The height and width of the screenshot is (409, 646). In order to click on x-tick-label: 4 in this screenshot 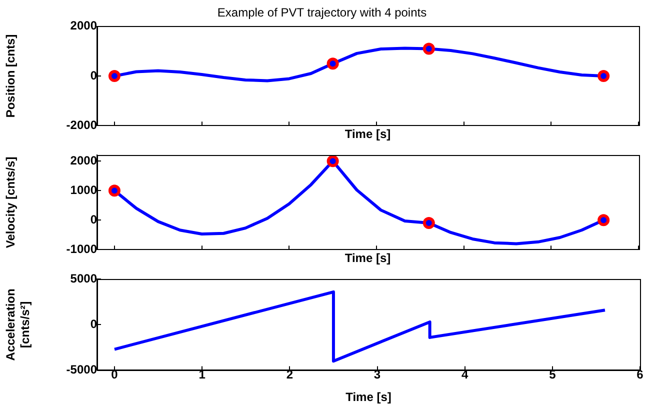, I will do `click(464, 375)`.